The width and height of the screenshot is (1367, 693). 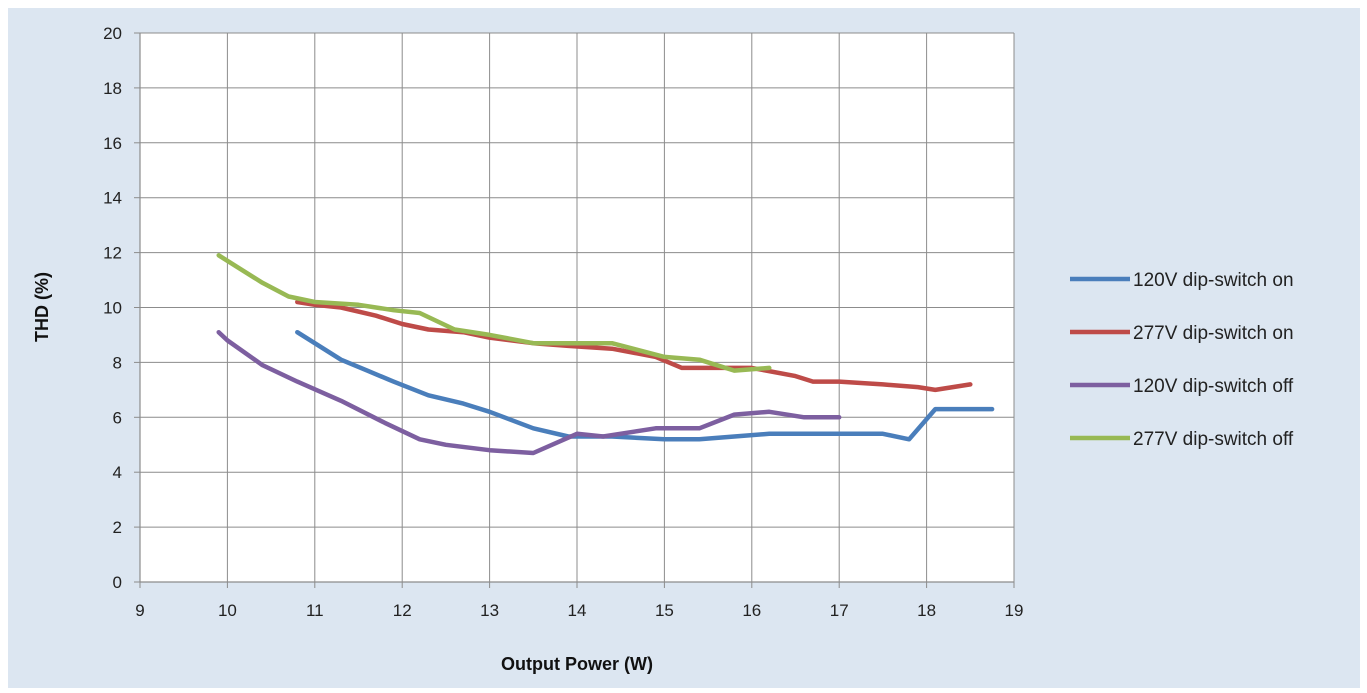 I want to click on legend-item-120v-dip-switch-off: 120V dip-switch off, so click(x=1182, y=386).